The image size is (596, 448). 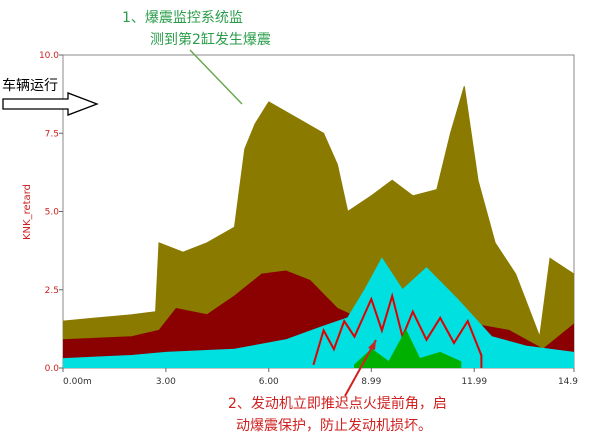 What do you see at coordinates (371, 382) in the screenshot?
I see `x-tick-label: 8.99` at bounding box center [371, 382].